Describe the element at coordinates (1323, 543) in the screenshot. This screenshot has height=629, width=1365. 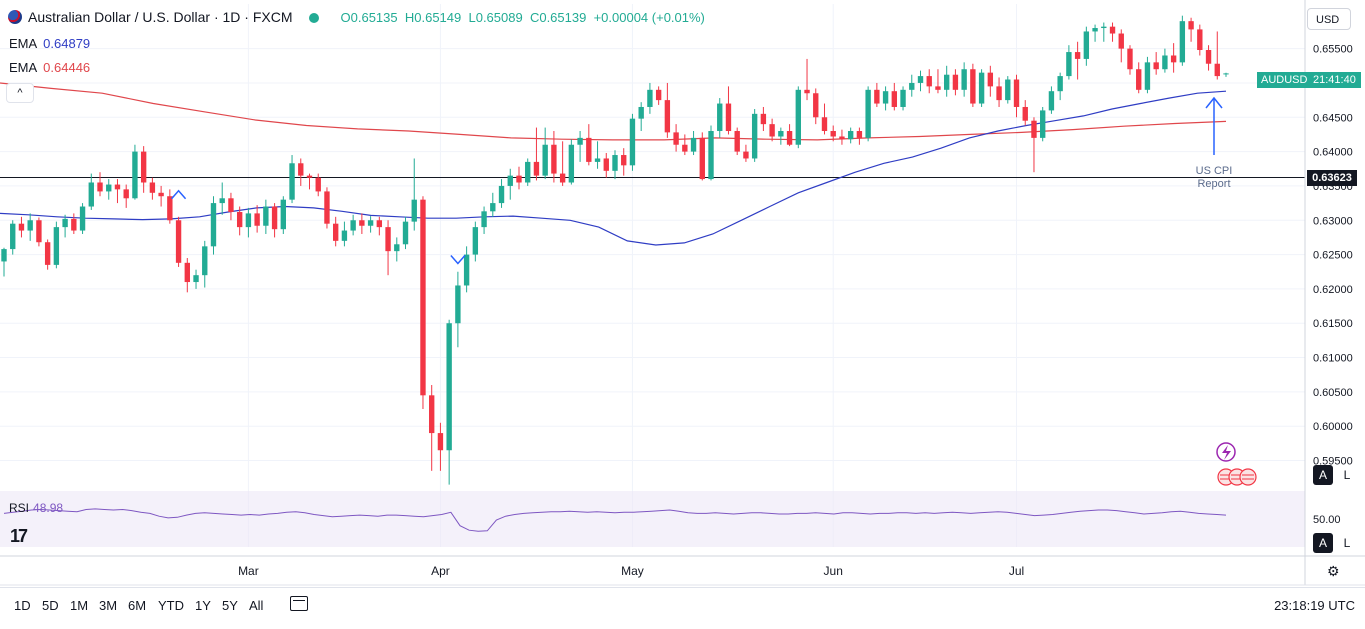
I see `rsi-auto-scale-button: A` at that location.